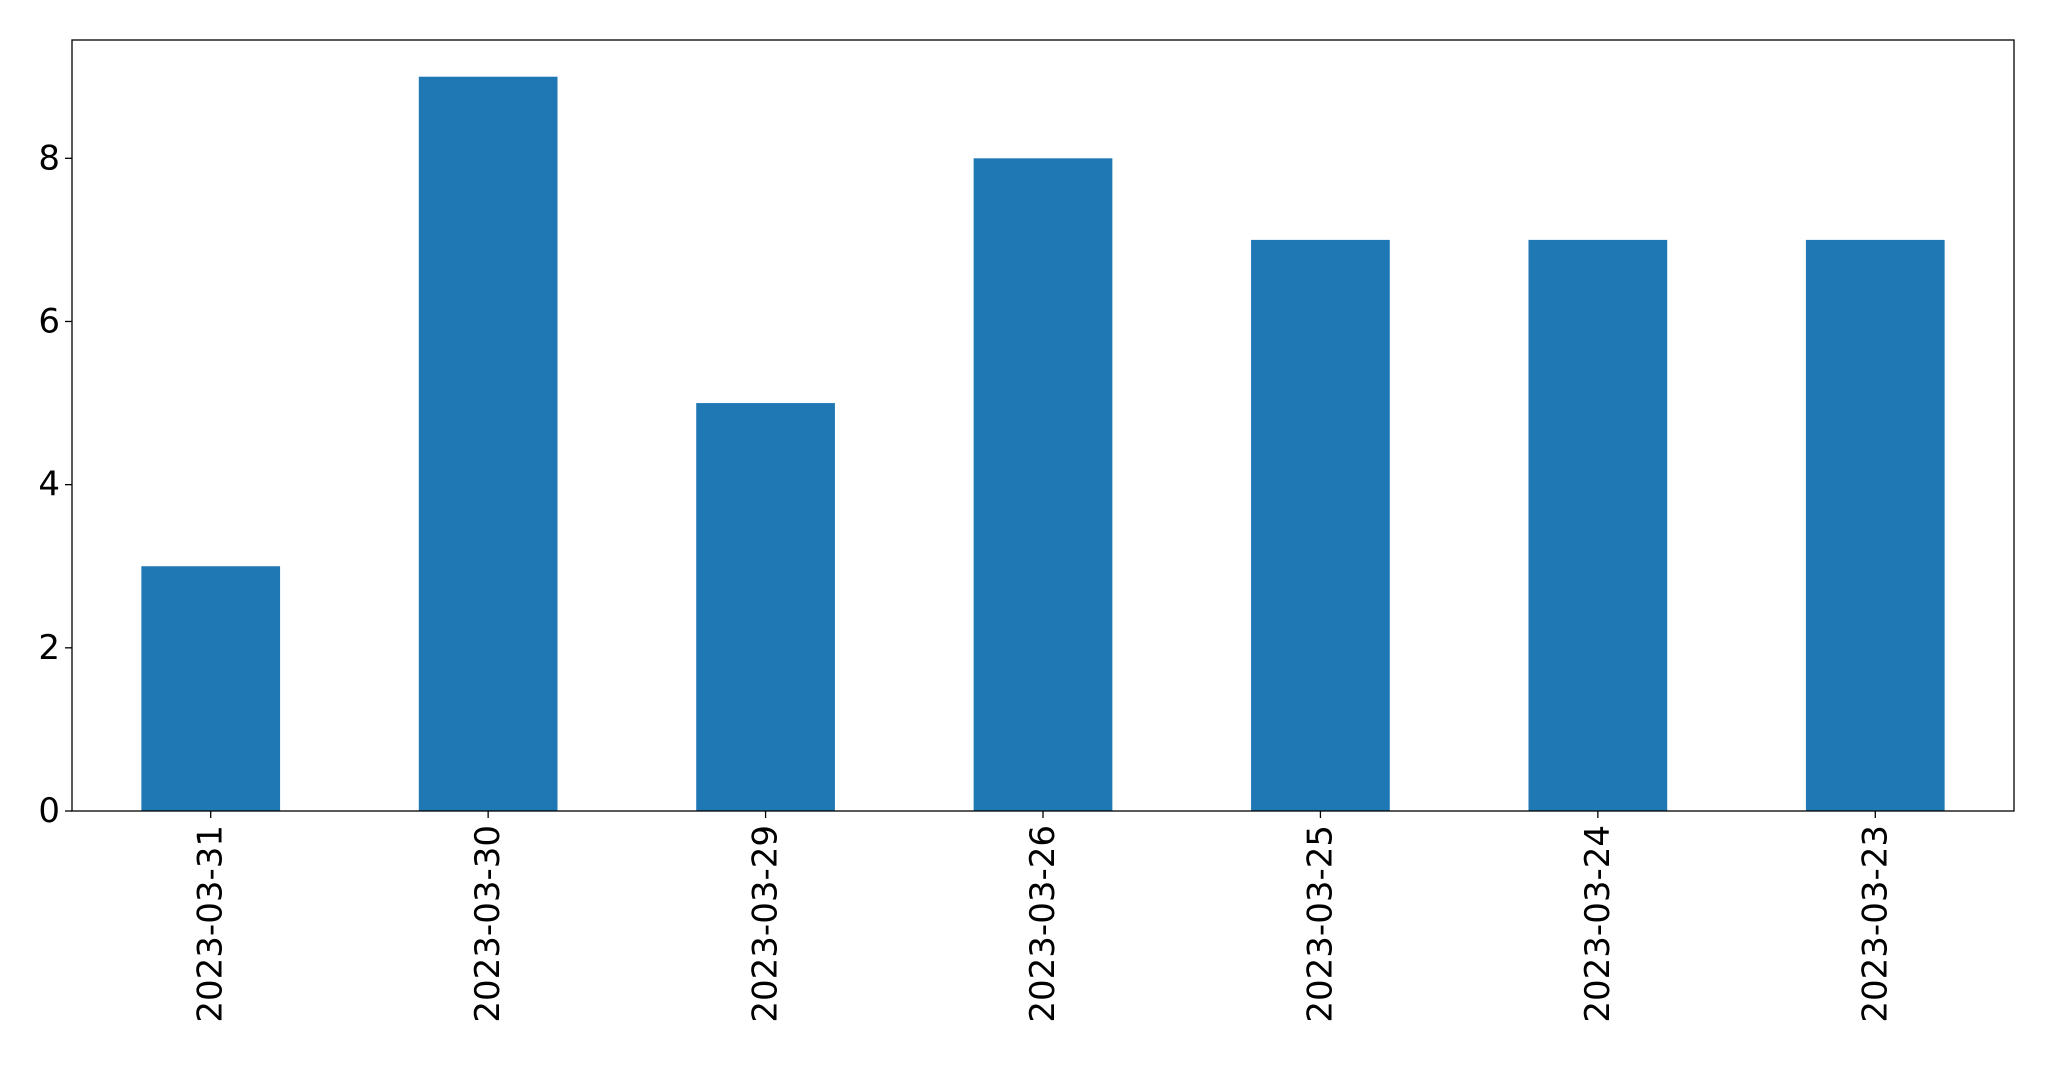 The image size is (2049, 1065). What do you see at coordinates (49, 158) in the screenshot?
I see `y-tick-label: 8` at bounding box center [49, 158].